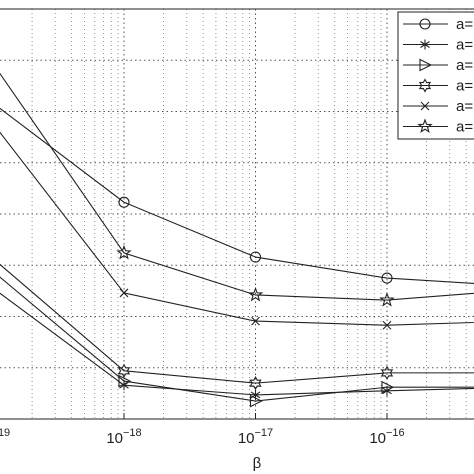  What do you see at coordinates (395, 433) in the screenshot?
I see `tick-exponent: −16` at bounding box center [395, 433].